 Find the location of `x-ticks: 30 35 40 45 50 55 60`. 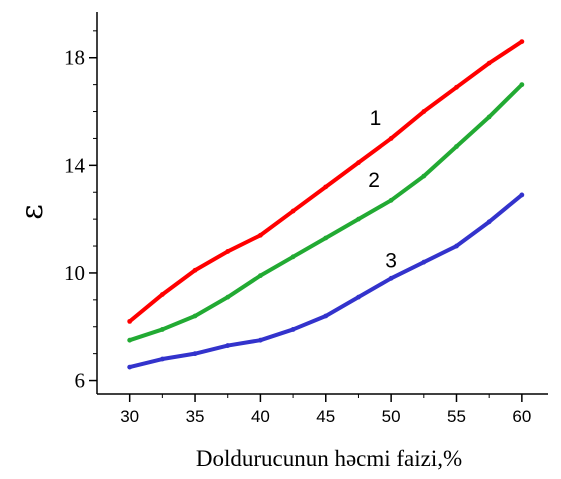

x-ticks: 30 35 40 45 50 55 60 is located at coordinates (325, 410).